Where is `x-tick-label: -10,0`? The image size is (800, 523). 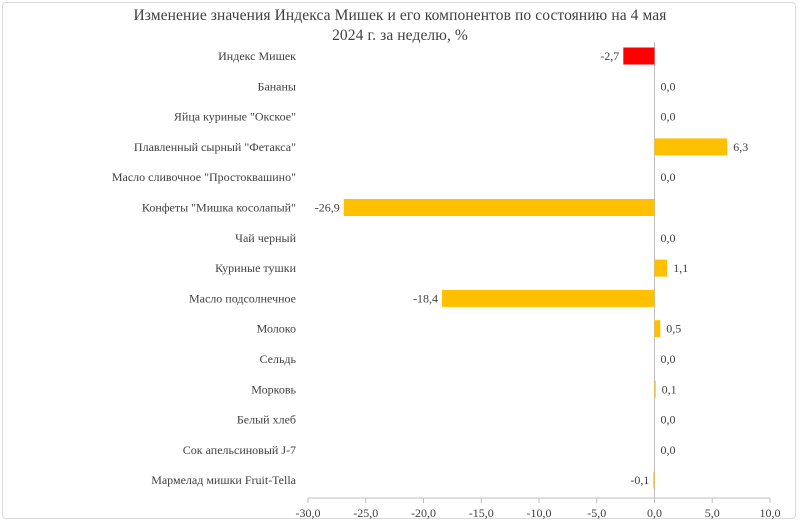 x-tick-label: -10,0 is located at coordinates (539, 513).